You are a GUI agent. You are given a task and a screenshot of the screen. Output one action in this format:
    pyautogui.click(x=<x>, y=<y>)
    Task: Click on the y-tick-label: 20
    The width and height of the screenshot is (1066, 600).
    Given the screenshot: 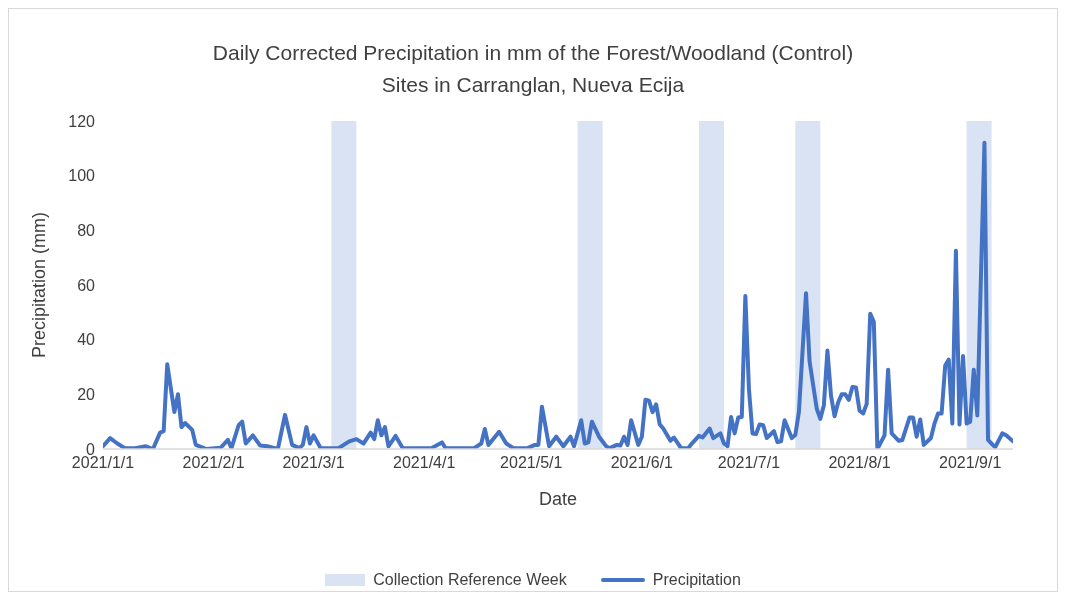 What is the action you would take?
    pyautogui.click(x=86, y=395)
    